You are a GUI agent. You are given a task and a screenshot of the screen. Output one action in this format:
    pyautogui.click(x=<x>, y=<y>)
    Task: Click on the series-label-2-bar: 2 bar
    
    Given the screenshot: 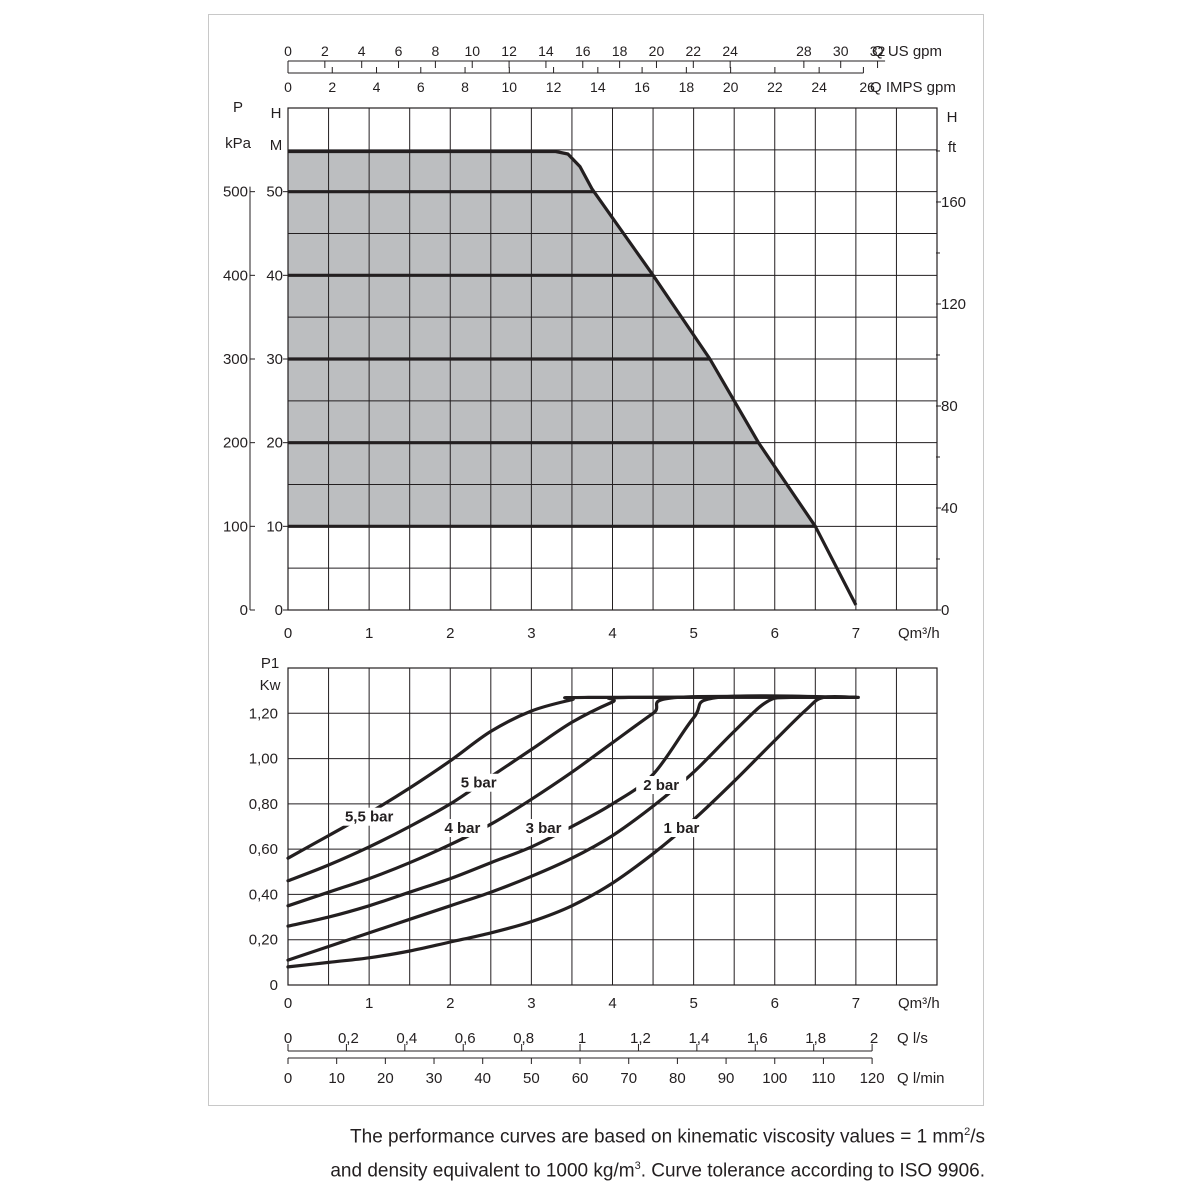 What is the action you would take?
    pyautogui.click(x=661, y=785)
    